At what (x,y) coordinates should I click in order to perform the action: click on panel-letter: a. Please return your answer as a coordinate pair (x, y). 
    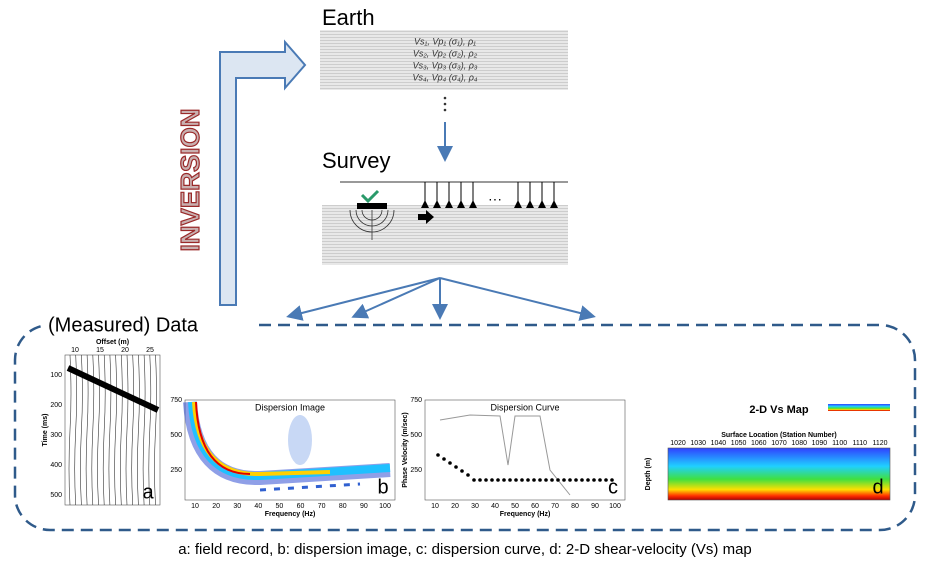
    Looking at the image, I should click on (148, 492).